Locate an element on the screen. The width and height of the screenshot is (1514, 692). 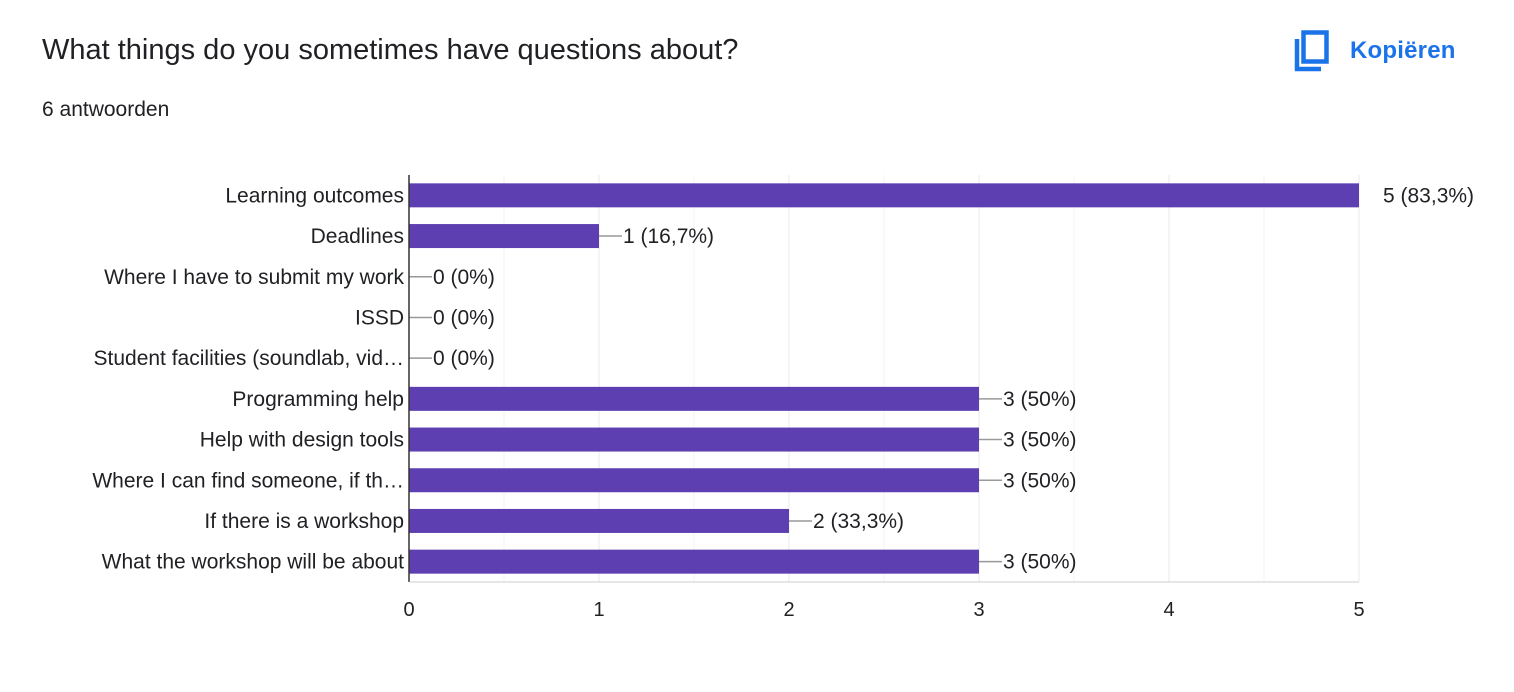
x-tick-label: 1 is located at coordinates (598, 610).